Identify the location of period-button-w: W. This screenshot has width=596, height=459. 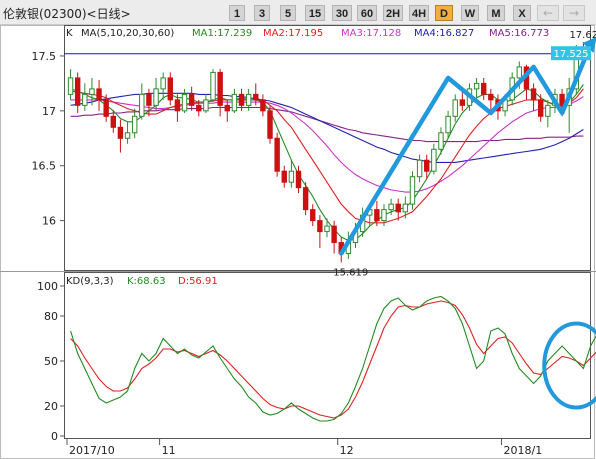
(470, 13).